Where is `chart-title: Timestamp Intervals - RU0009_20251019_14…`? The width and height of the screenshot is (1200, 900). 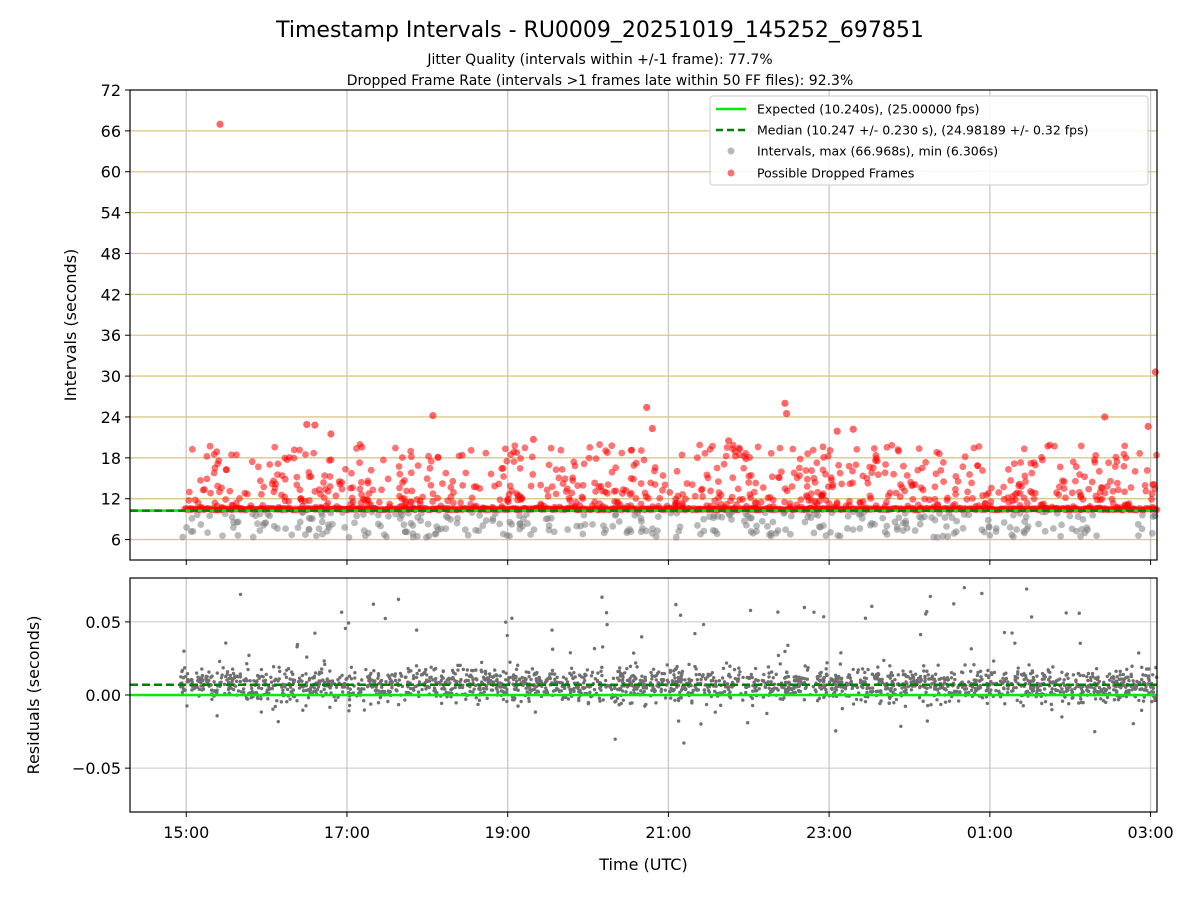
chart-title: Timestamp Intervals - RU0009_20251019_14… is located at coordinates (599, 30).